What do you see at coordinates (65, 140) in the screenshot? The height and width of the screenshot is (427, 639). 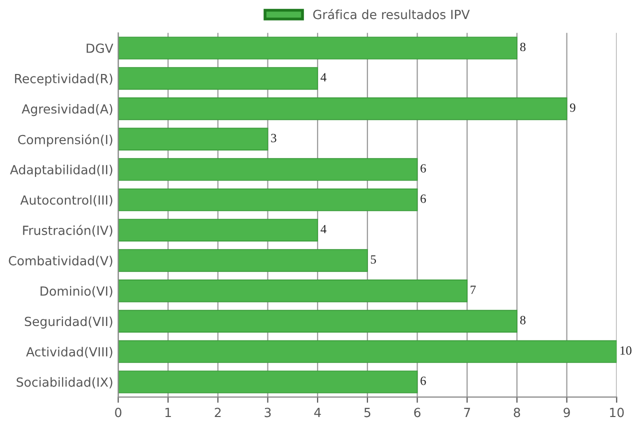 I see `y-tick-label: Comprensión(I)` at bounding box center [65, 140].